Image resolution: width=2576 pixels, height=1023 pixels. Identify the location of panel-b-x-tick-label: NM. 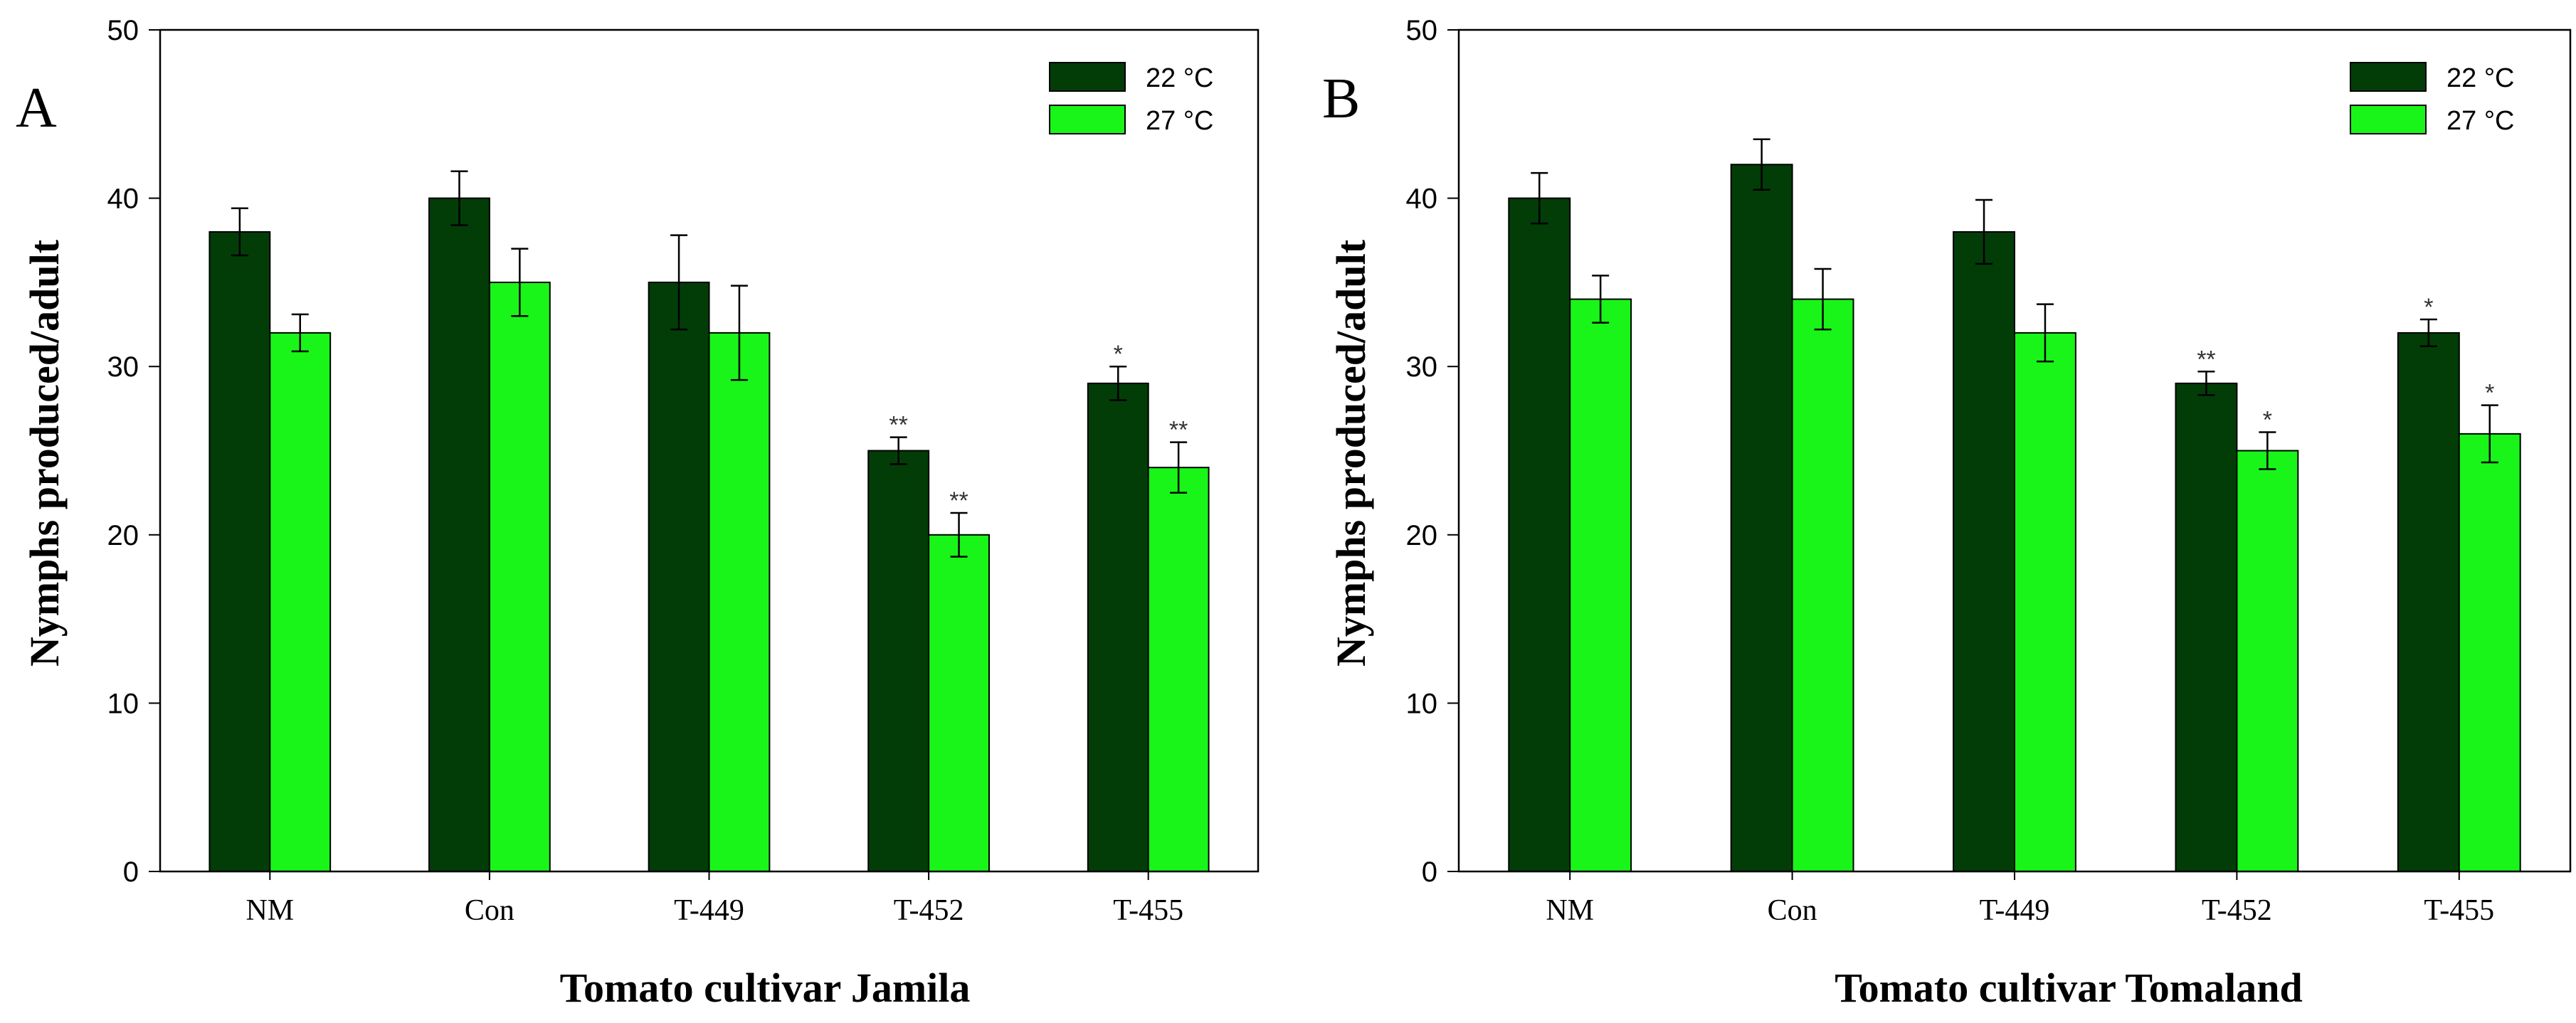
(1570, 910).